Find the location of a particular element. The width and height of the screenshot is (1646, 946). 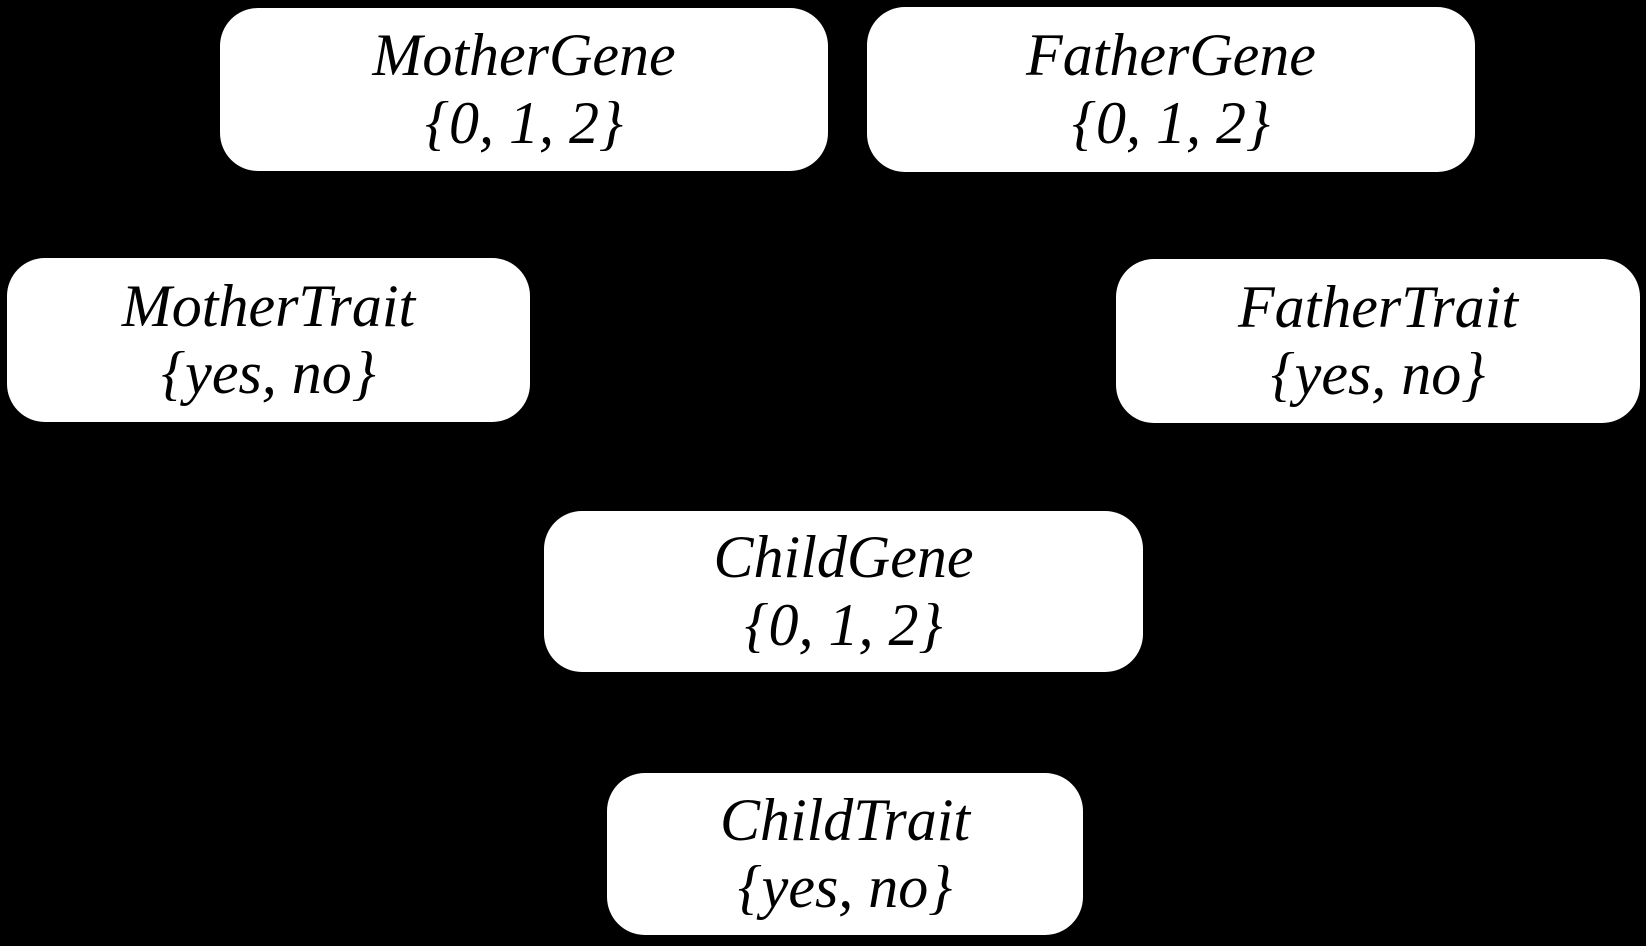

node-mother-trait: MotherTrait {yes, no} is located at coordinates (268, 340).